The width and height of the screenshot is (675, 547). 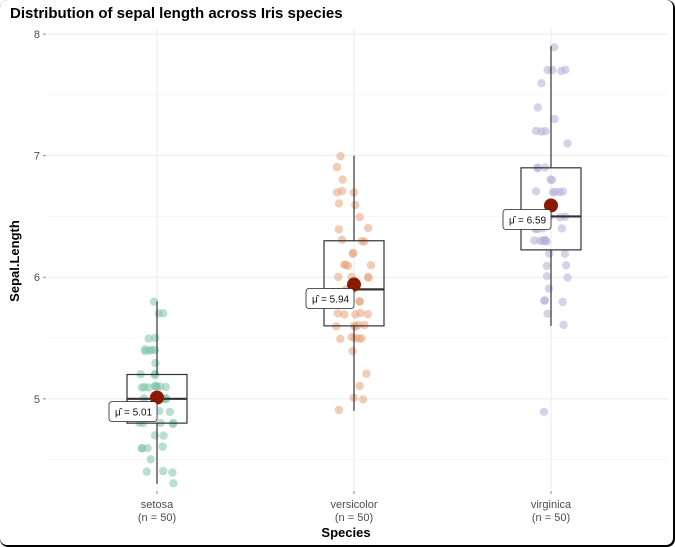 What do you see at coordinates (138, 413) in the screenshot?
I see `mean-label-value: = 5.01` at bounding box center [138, 413].